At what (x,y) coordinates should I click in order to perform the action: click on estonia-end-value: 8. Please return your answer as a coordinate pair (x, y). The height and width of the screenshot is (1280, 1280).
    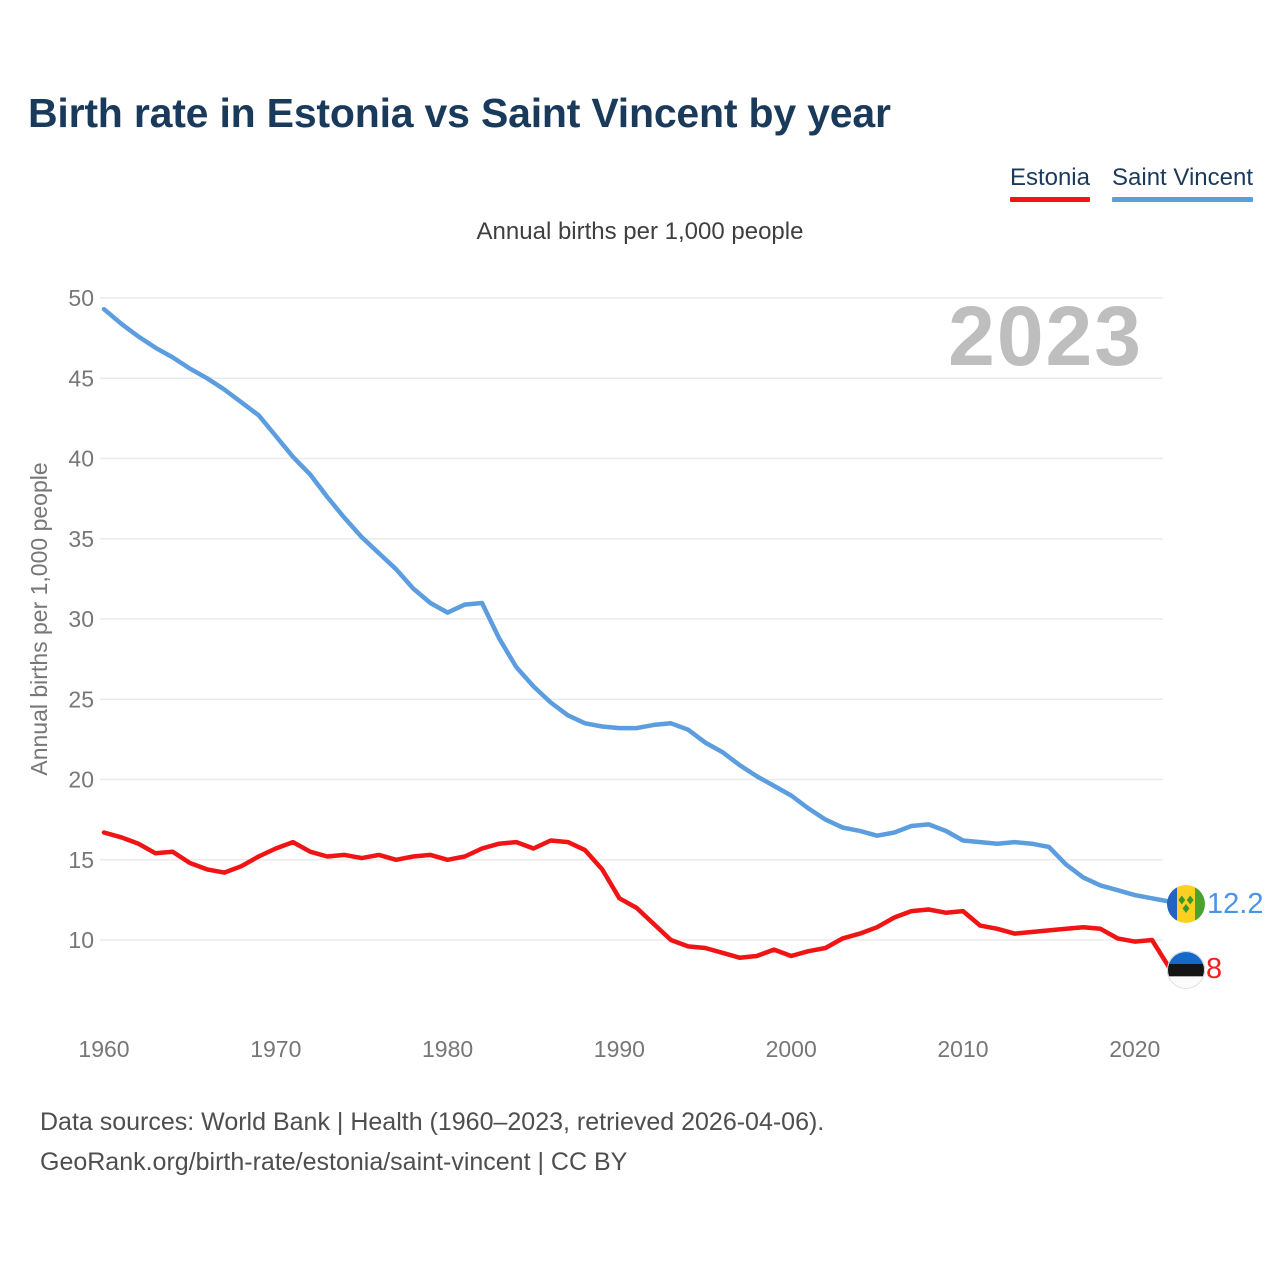
    Looking at the image, I should click on (1214, 969).